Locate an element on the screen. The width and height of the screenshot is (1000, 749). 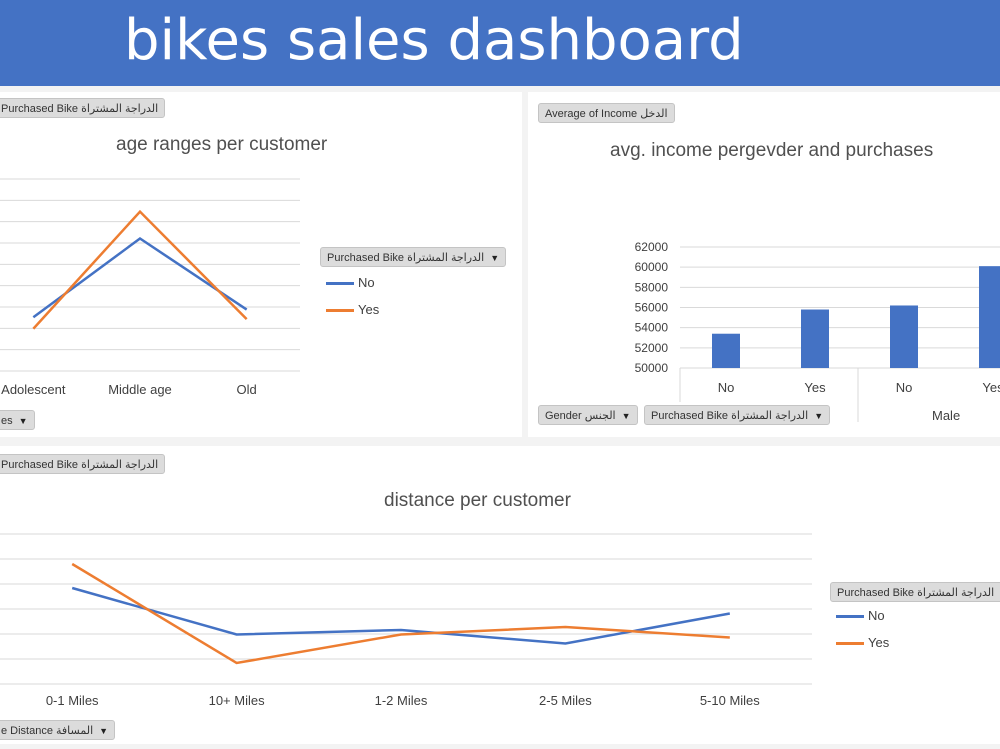
distance-legend-no: No is located at coordinates (860, 615).